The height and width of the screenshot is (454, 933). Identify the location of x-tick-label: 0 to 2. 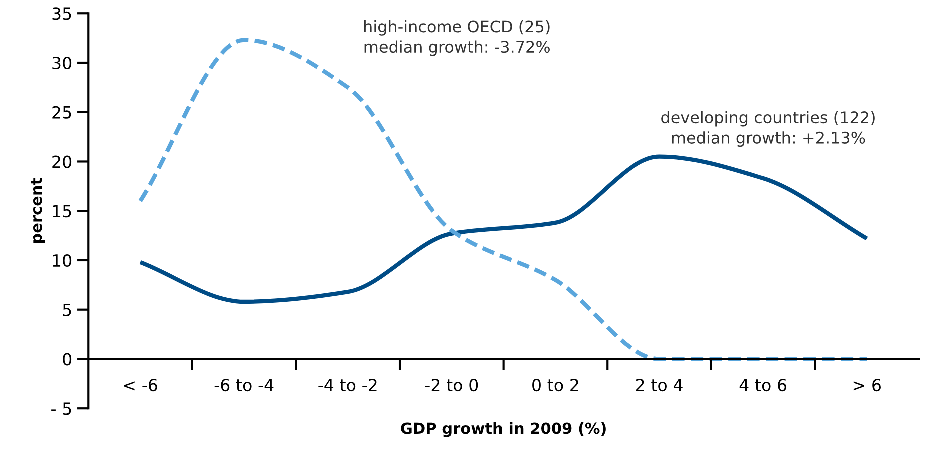
(555, 385).